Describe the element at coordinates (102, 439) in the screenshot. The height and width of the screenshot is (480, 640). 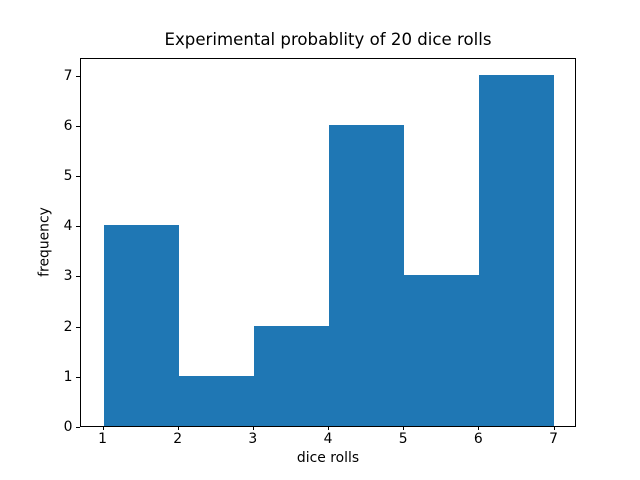
I see `x-tick-label: 1` at that location.